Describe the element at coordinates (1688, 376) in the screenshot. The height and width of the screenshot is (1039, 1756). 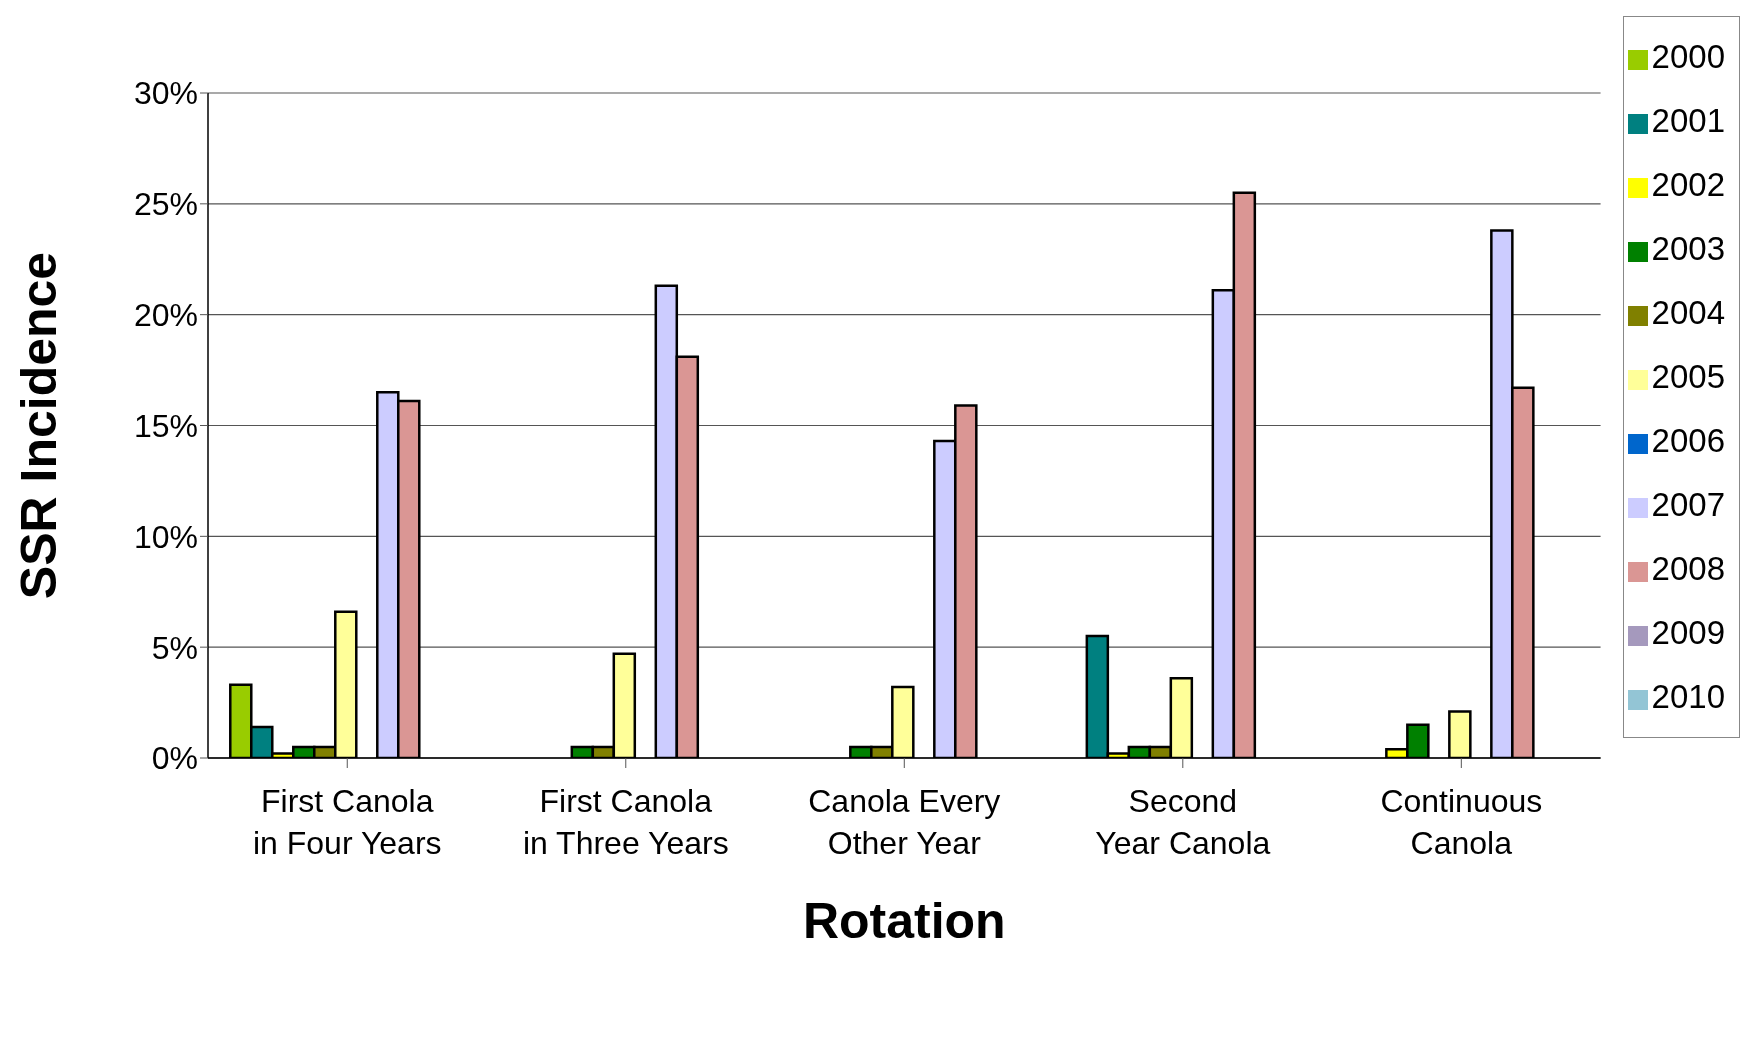
I see `legend-label: 2005` at that location.